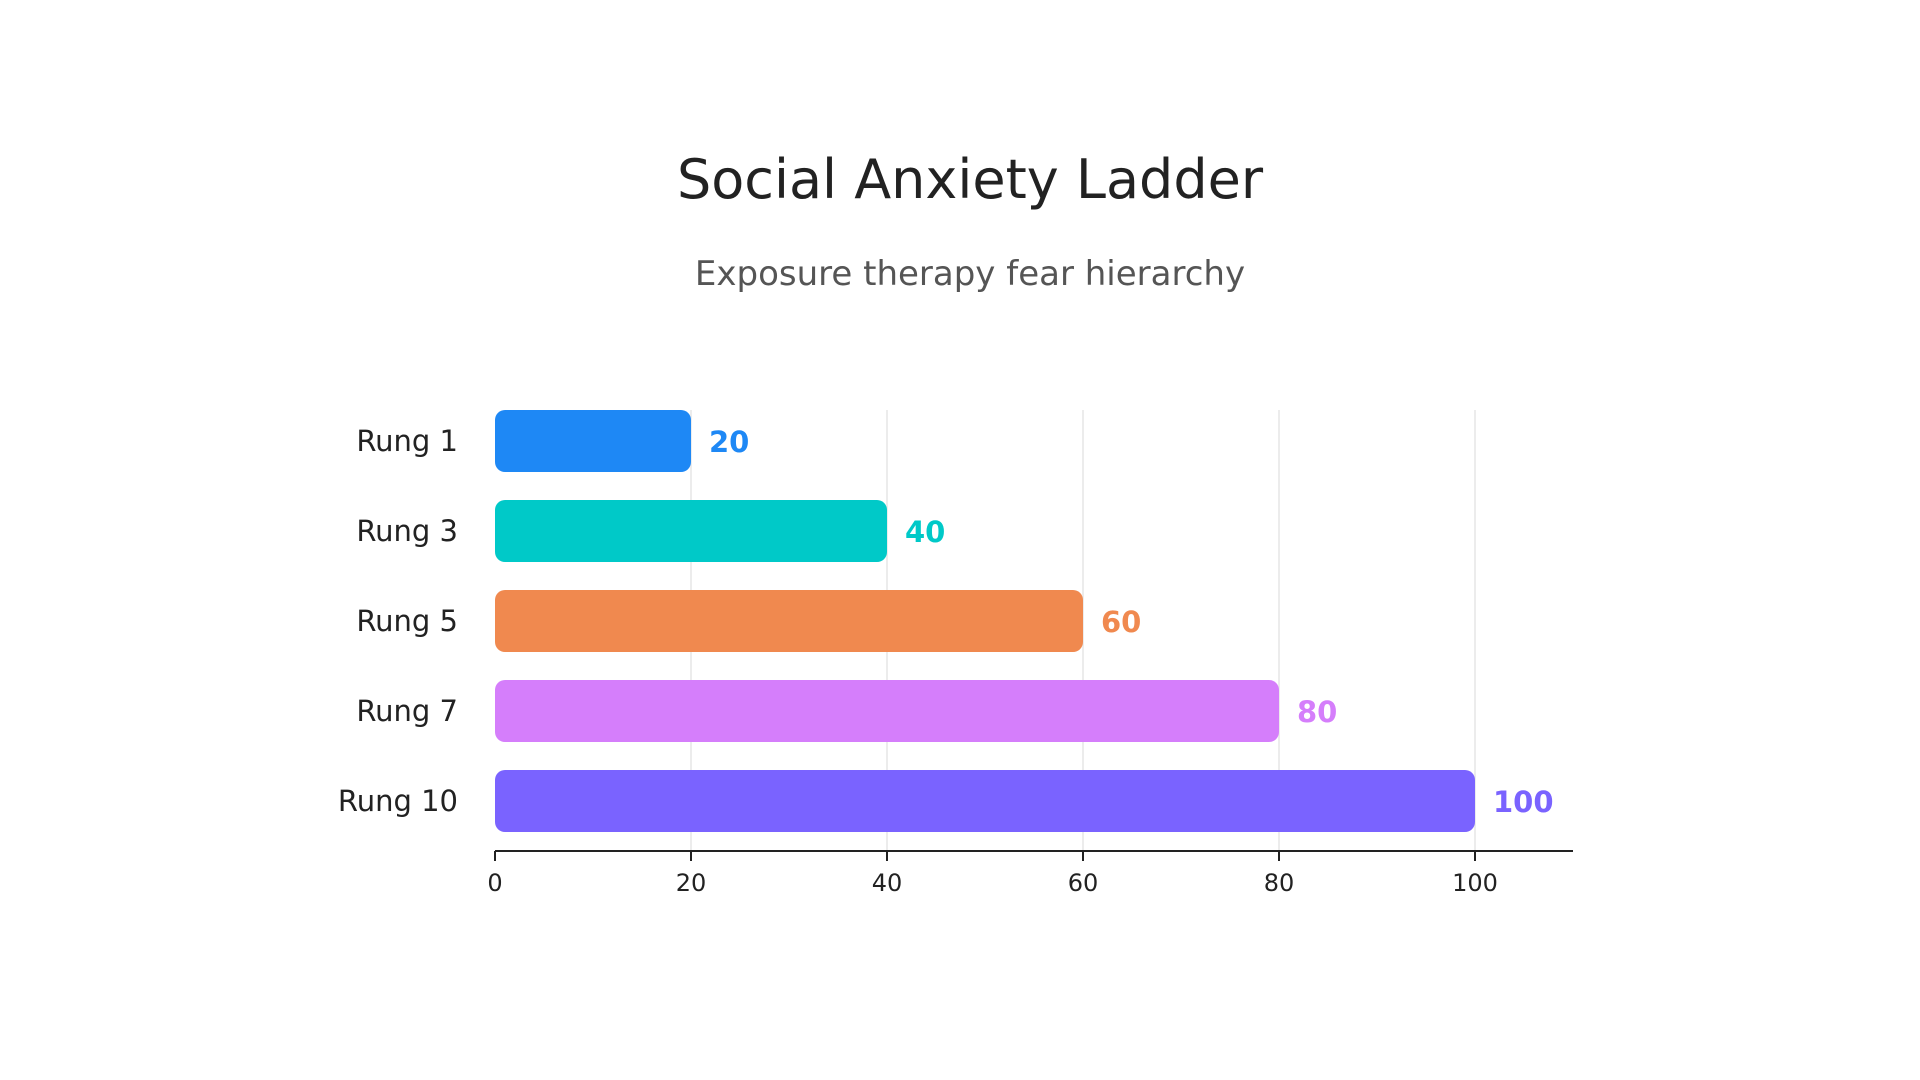  What do you see at coordinates (407, 711) in the screenshot?
I see `category-label: Rung 7` at bounding box center [407, 711].